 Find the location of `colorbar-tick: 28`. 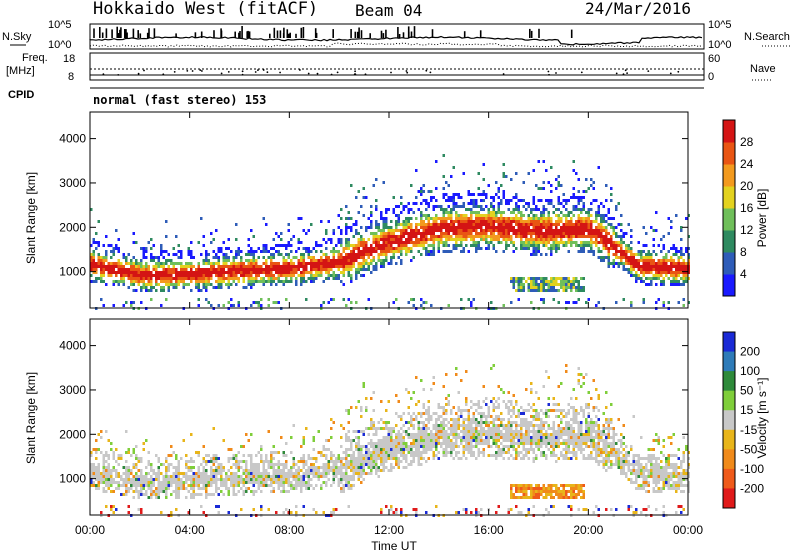

colorbar-tick: 28 is located at coordinates (747, 142).